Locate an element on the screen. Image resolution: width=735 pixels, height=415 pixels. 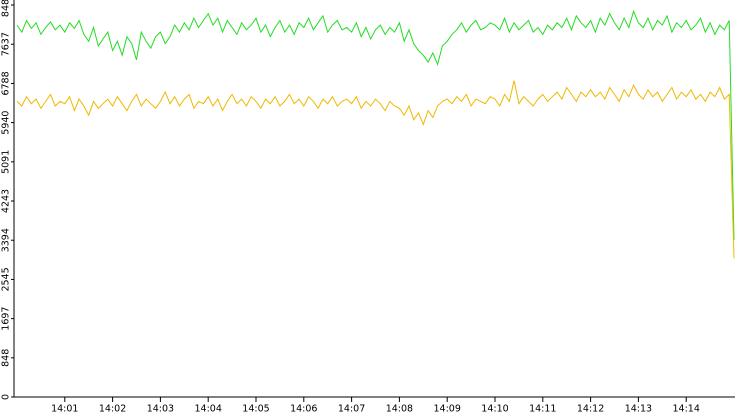
x-tick-label: 14:09 is located at coordinates (447, 409).